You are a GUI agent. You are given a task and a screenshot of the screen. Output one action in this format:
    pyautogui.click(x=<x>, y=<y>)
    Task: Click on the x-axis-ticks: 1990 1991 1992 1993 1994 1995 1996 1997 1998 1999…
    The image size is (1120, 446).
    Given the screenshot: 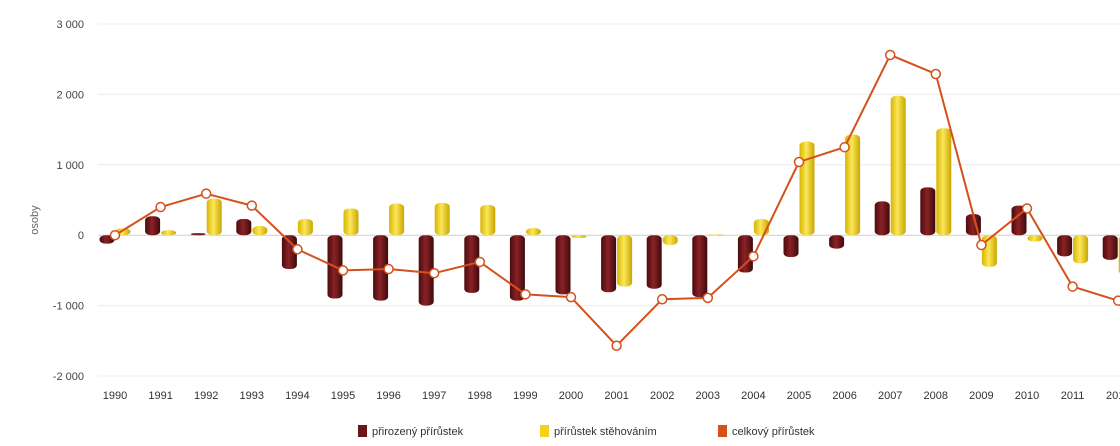 What is the action you would take?
    pyautogui.click(x=611, y=396)
    